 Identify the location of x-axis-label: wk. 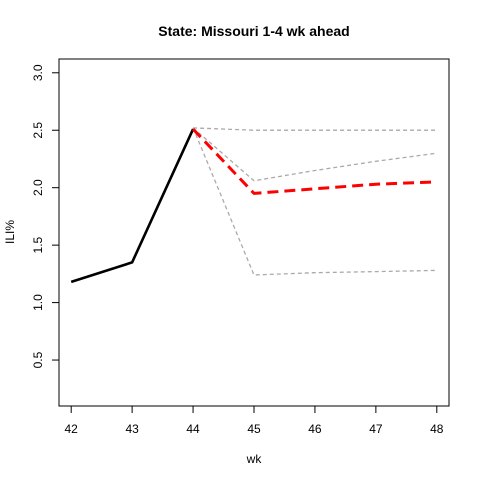
(254, 459).